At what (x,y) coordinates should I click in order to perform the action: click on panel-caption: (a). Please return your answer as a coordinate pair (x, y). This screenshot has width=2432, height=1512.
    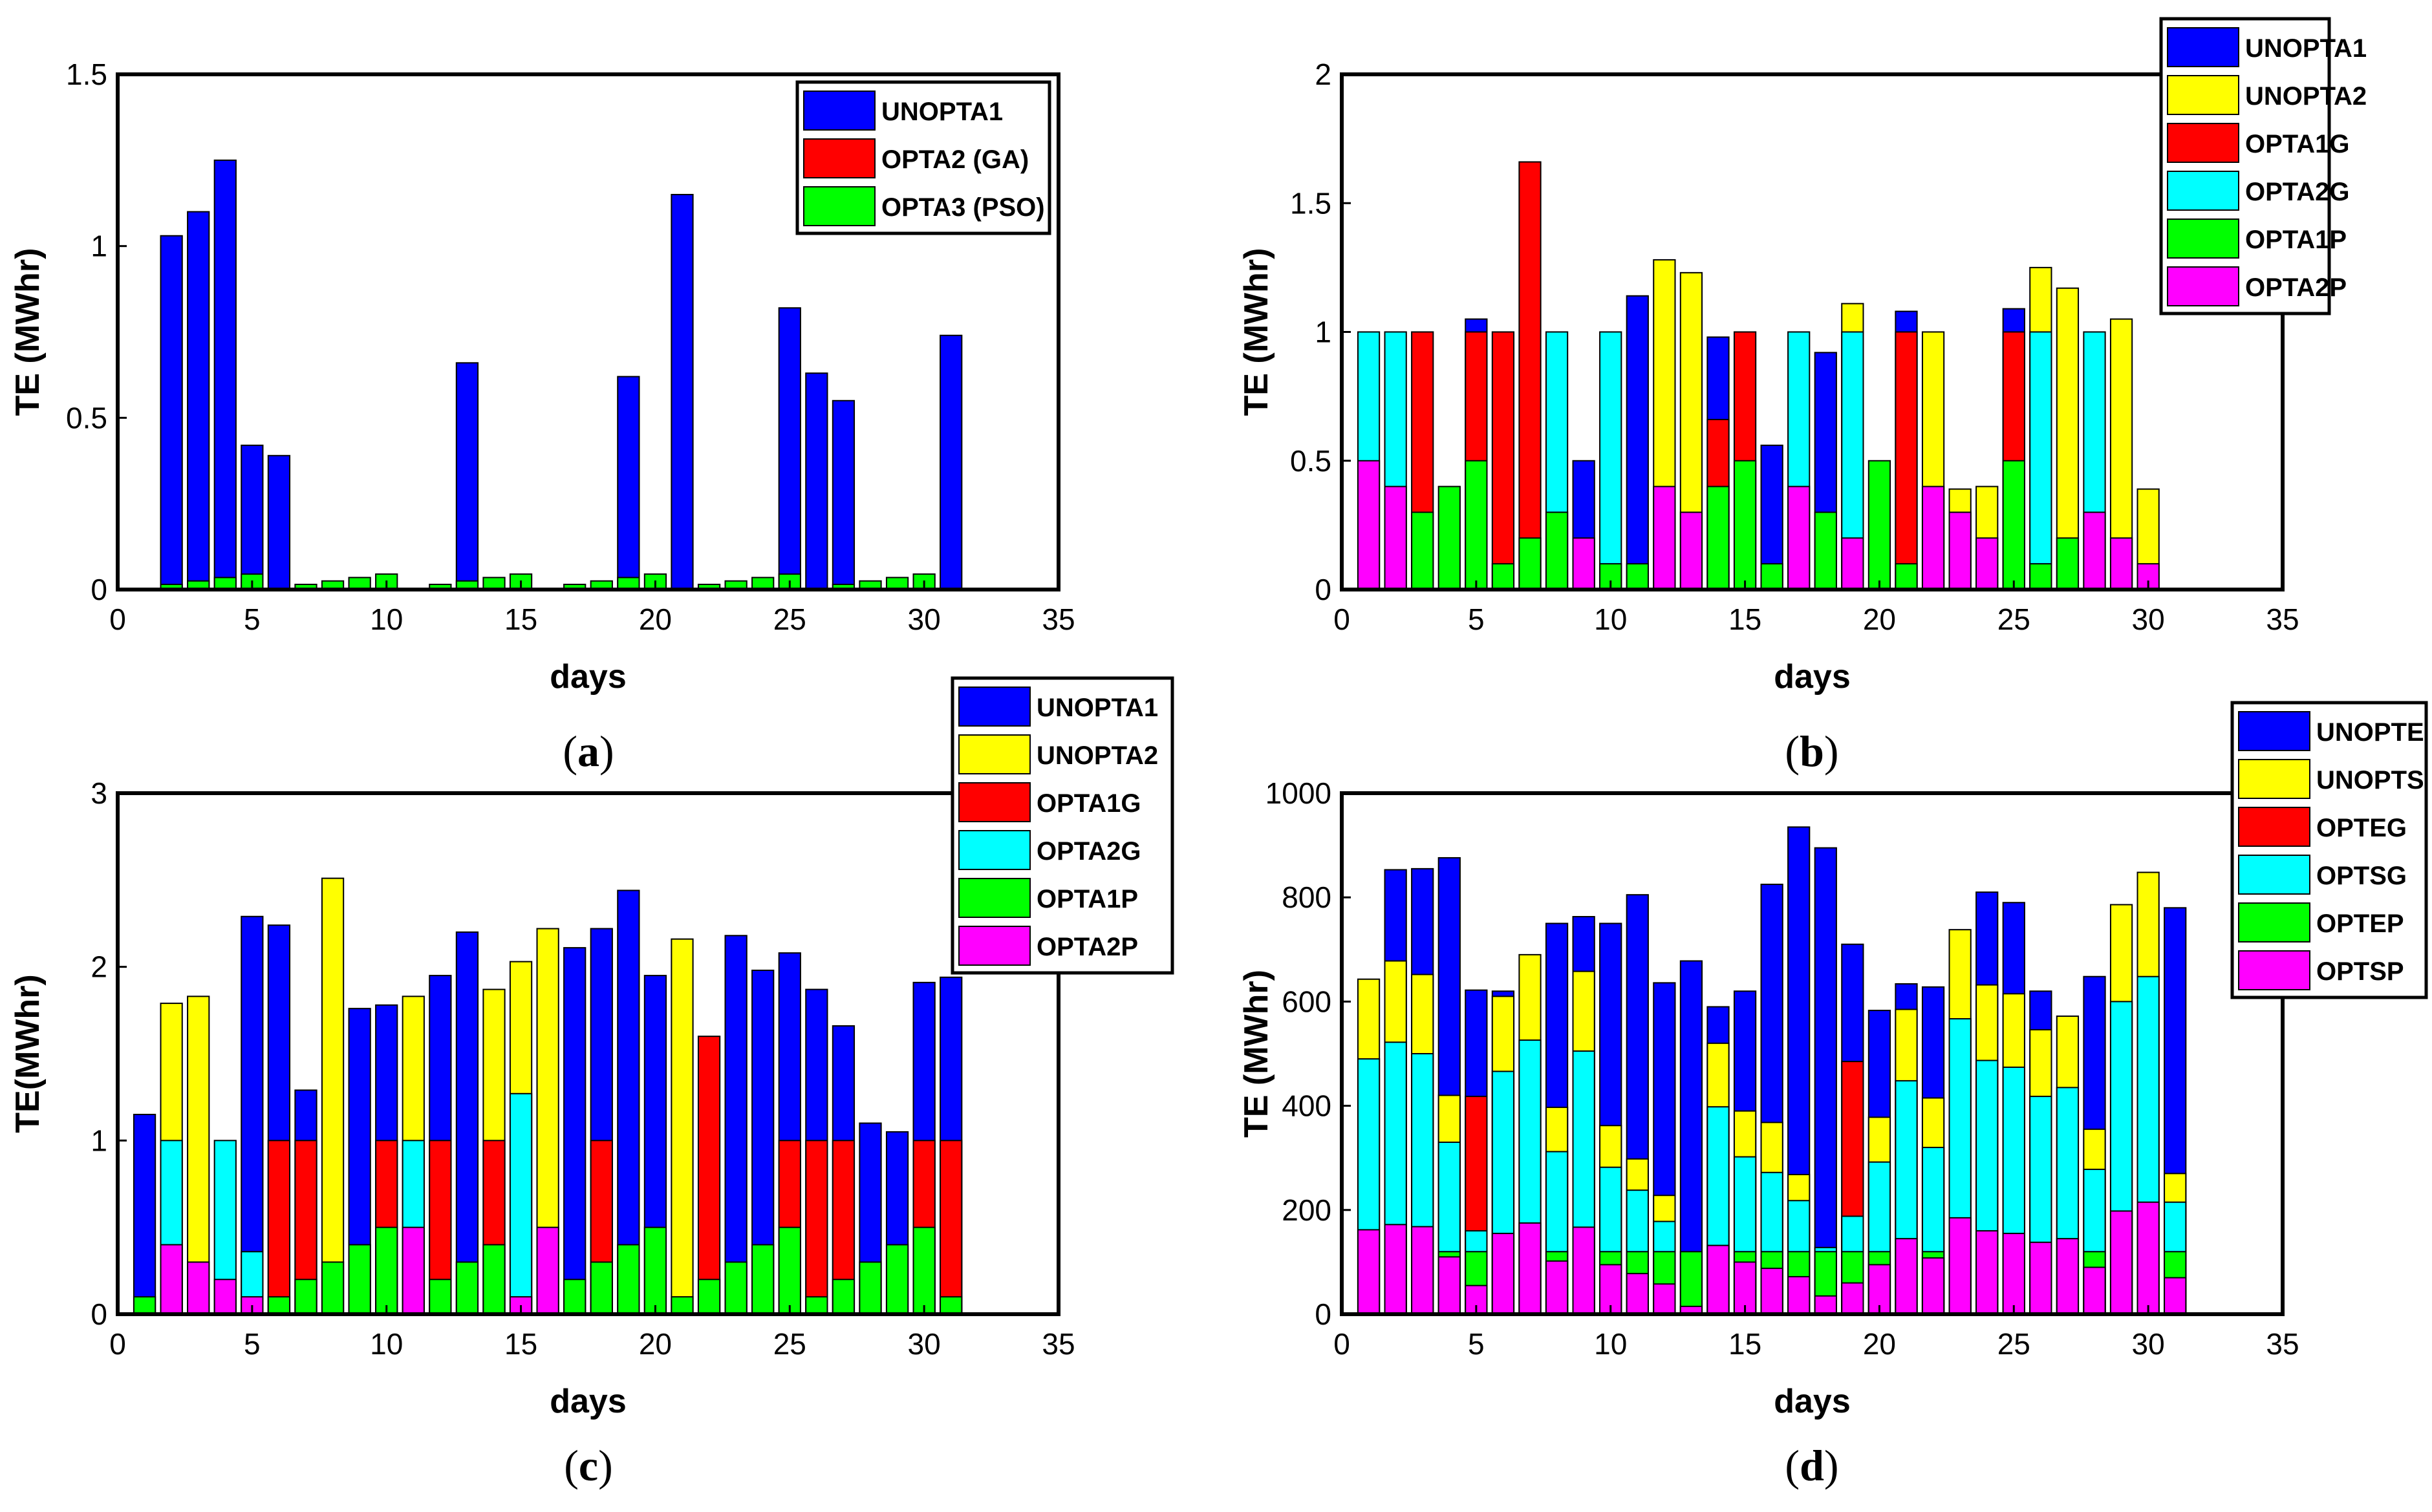
    Looking at the image, I should click on (588, 751).